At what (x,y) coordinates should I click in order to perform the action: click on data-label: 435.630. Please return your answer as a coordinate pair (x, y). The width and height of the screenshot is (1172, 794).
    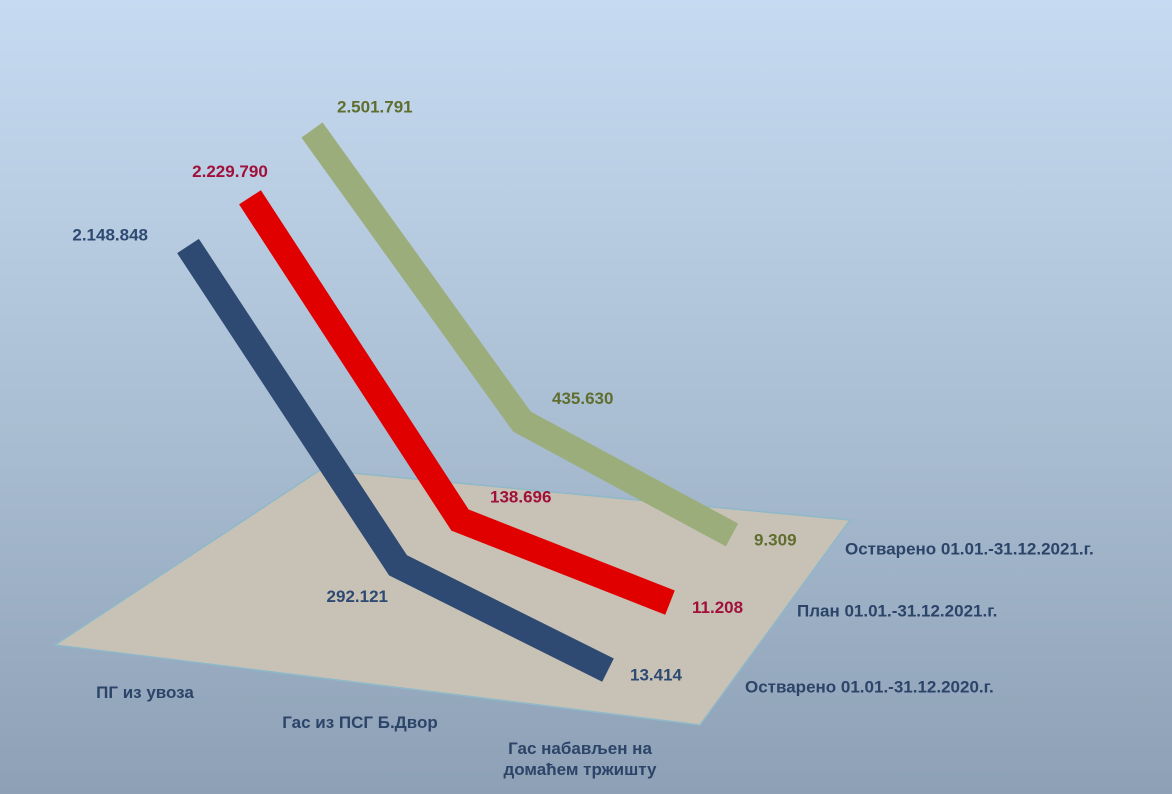
    Looking at the image, I should click on (582, 398).